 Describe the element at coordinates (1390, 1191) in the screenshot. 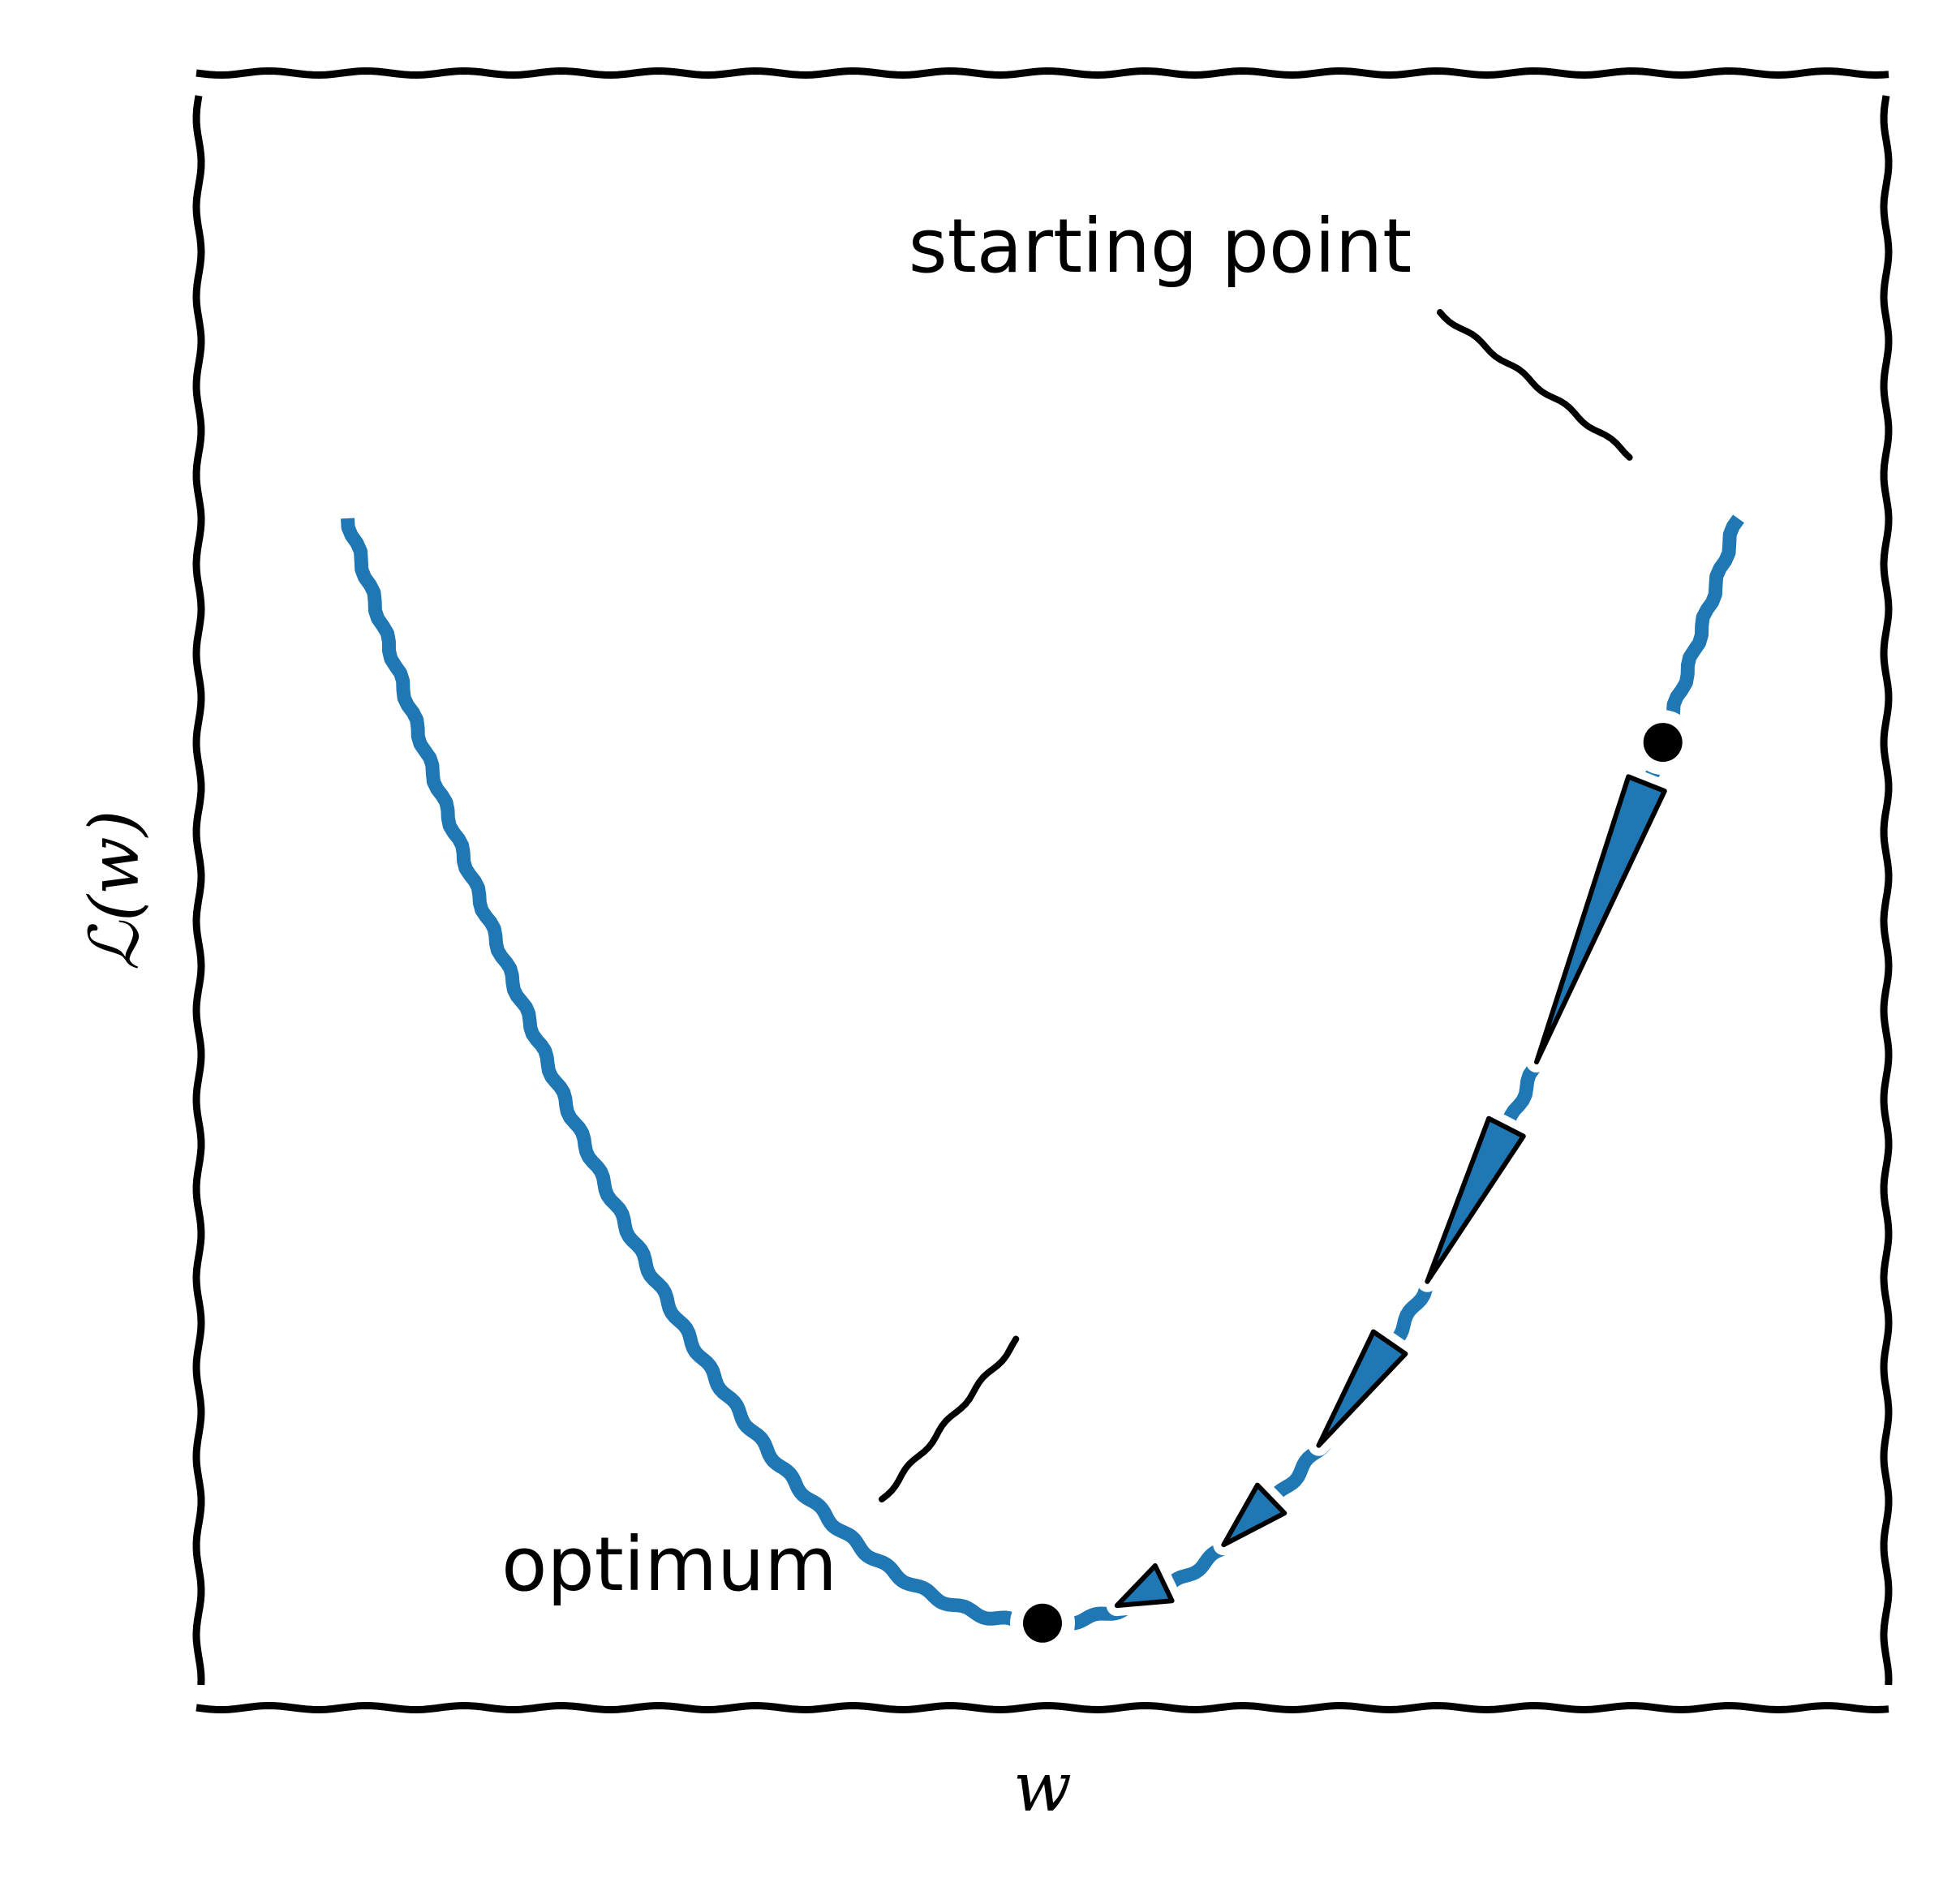

I see `arrow-layer` at that location.